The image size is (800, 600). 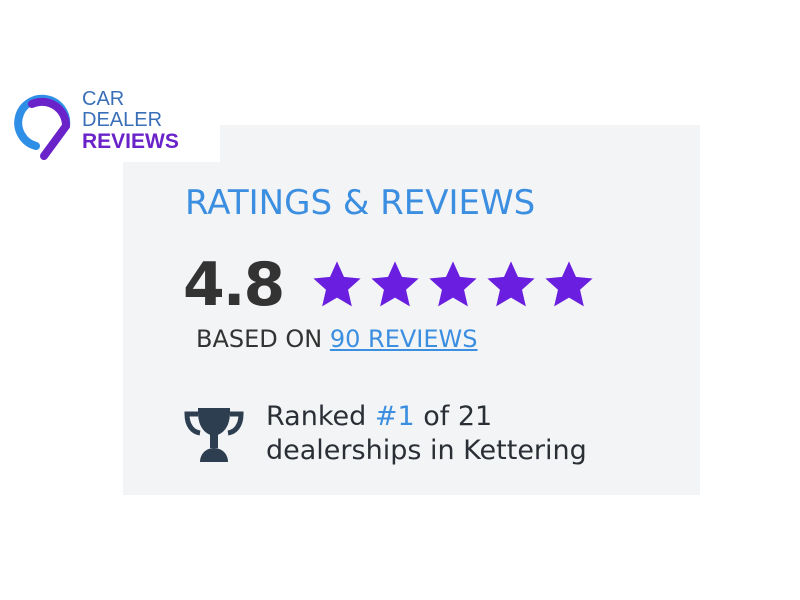 What do you see at coordinates (122, 120) in the screenshot?
I see `logo-line2: DEALER` at bounding box center [122, 120].